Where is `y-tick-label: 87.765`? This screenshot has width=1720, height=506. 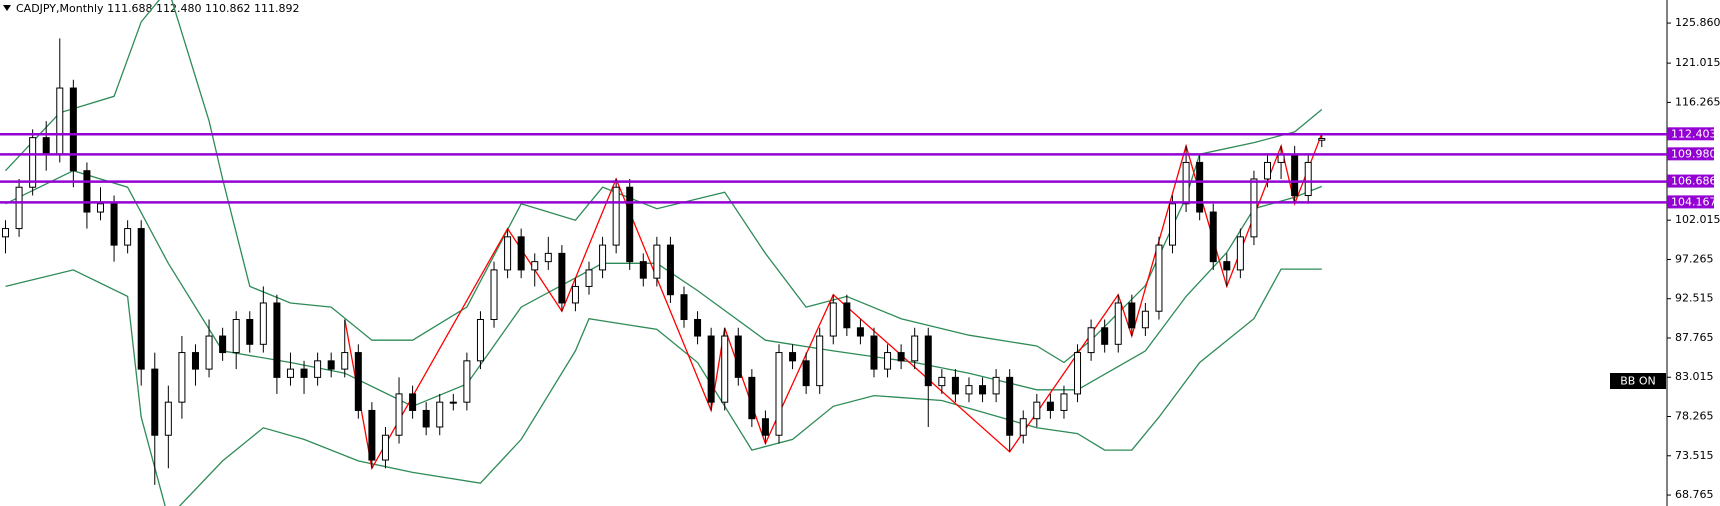
y-tick-label: 87.765 is located at coordinates (1694, 337).